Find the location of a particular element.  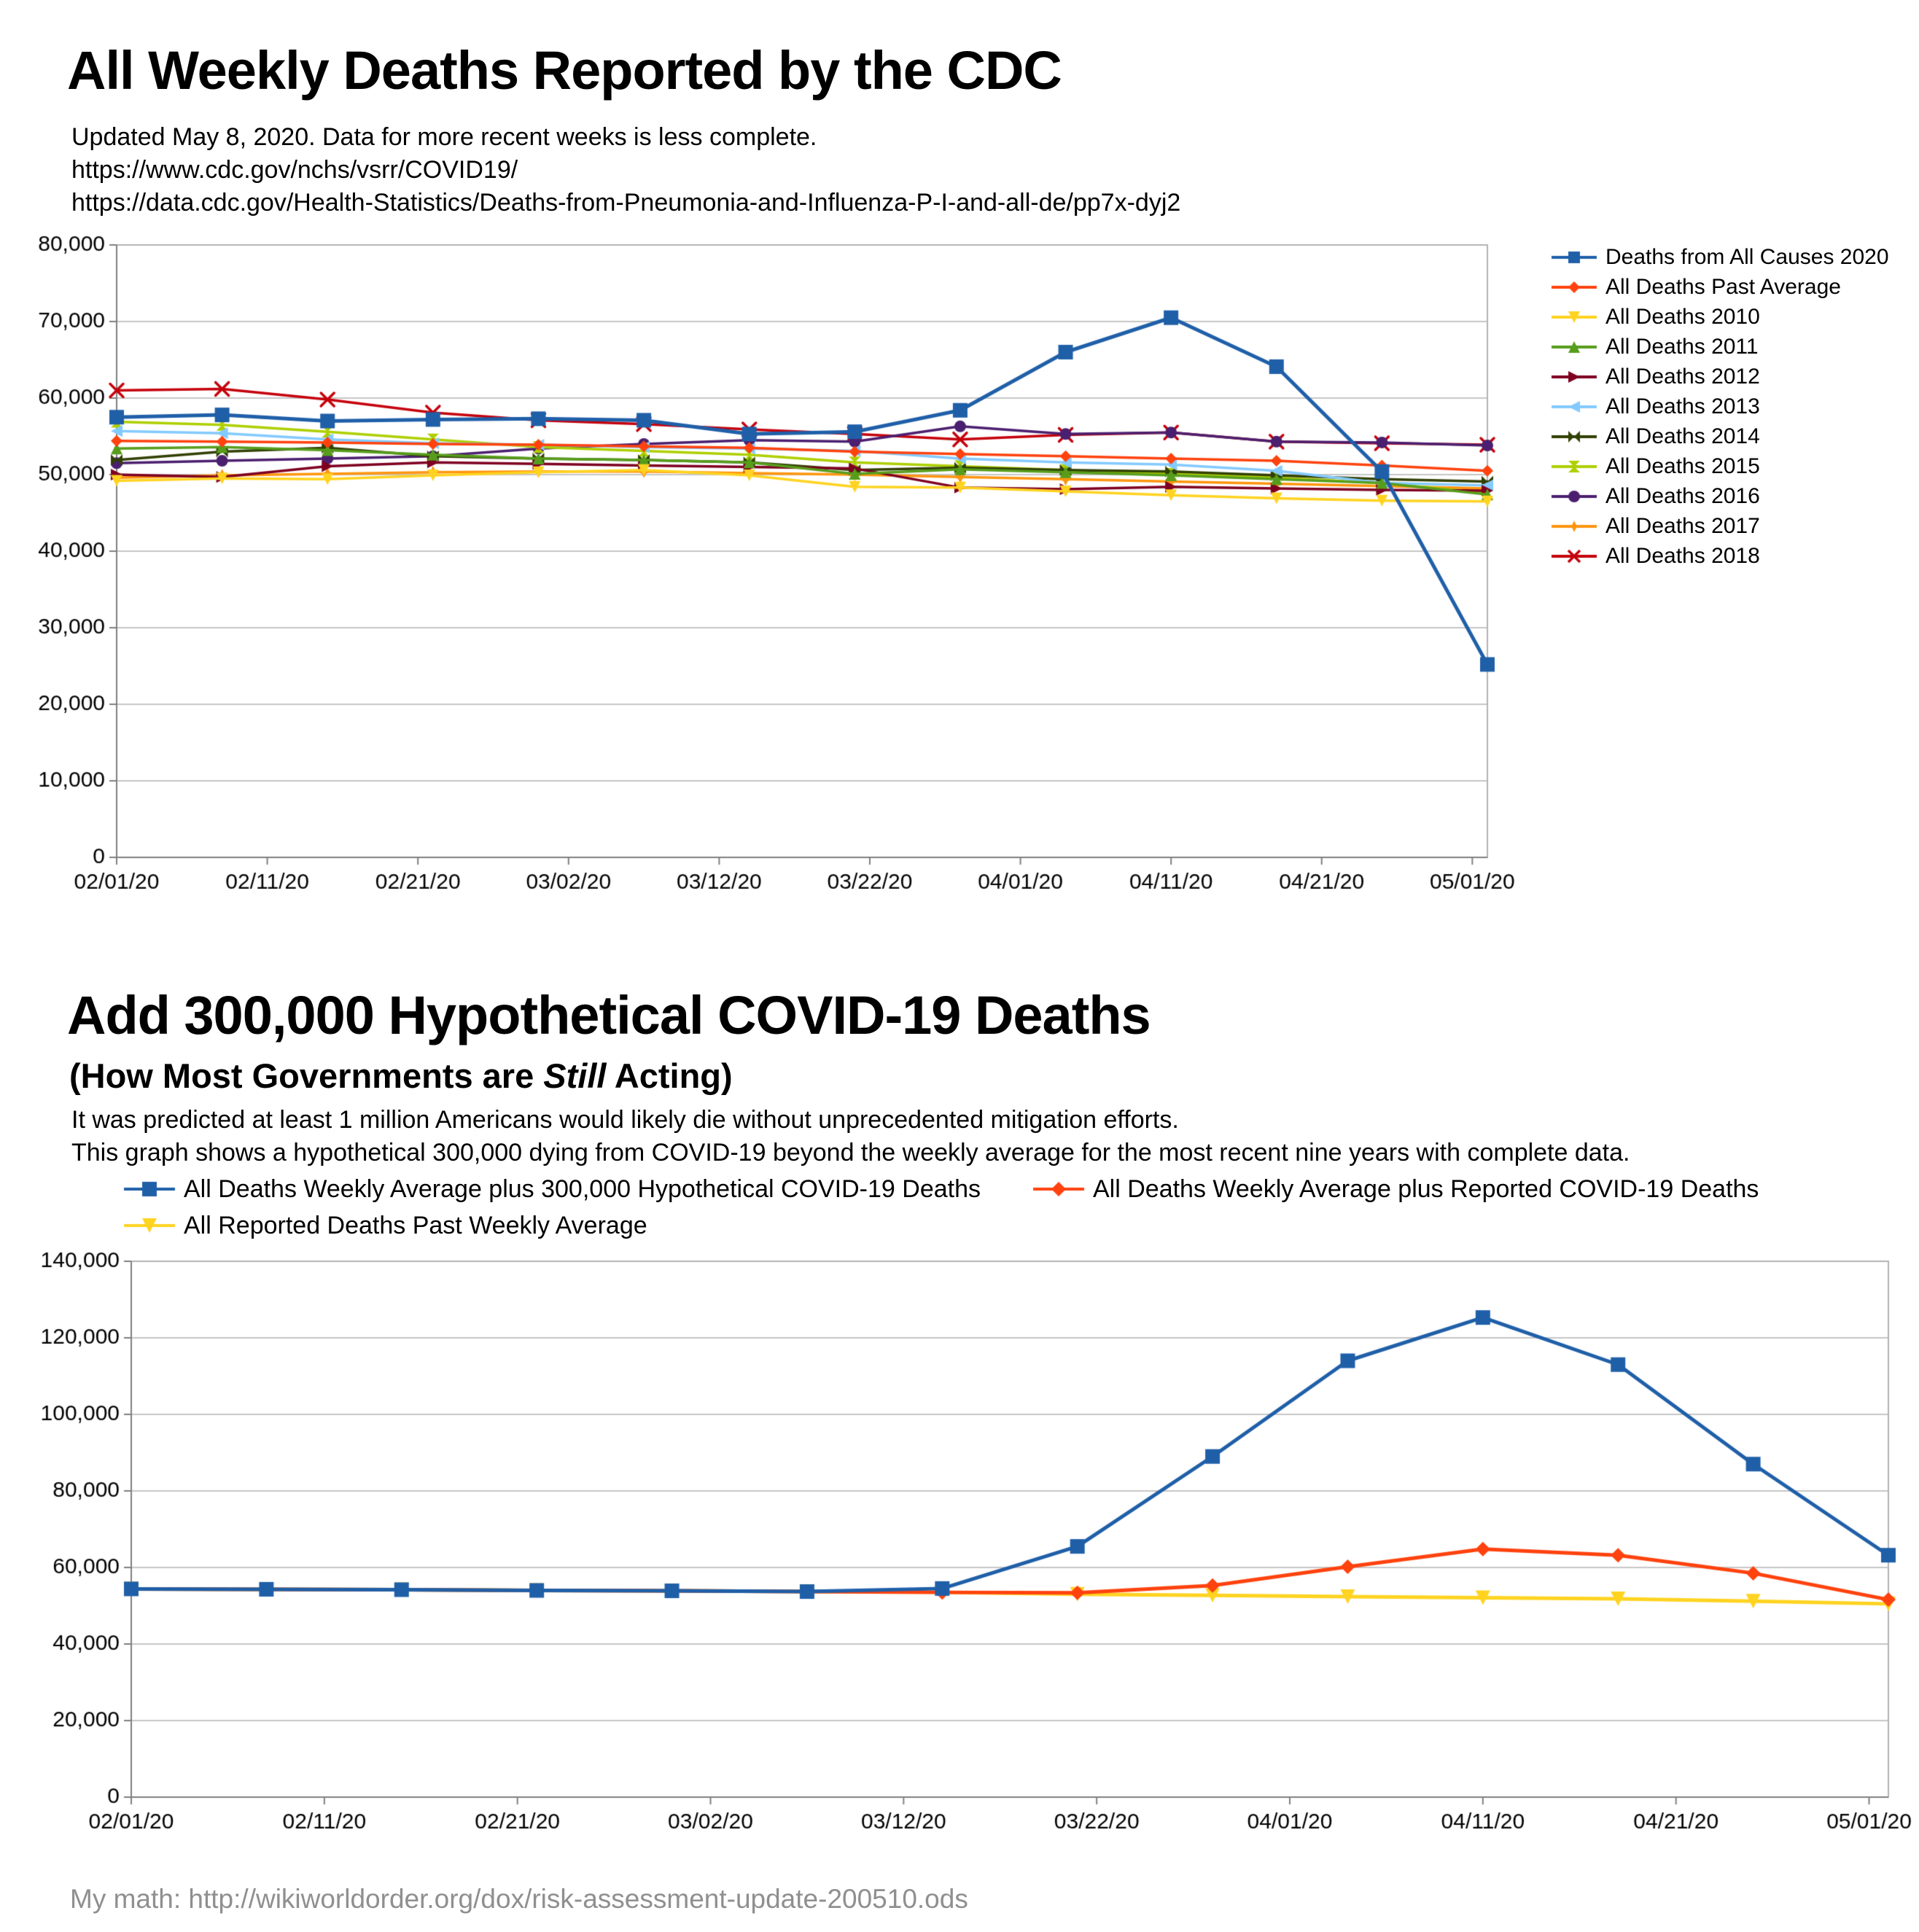

legend-item: All Deaths 2018 is located at coordinates (1719, 556).